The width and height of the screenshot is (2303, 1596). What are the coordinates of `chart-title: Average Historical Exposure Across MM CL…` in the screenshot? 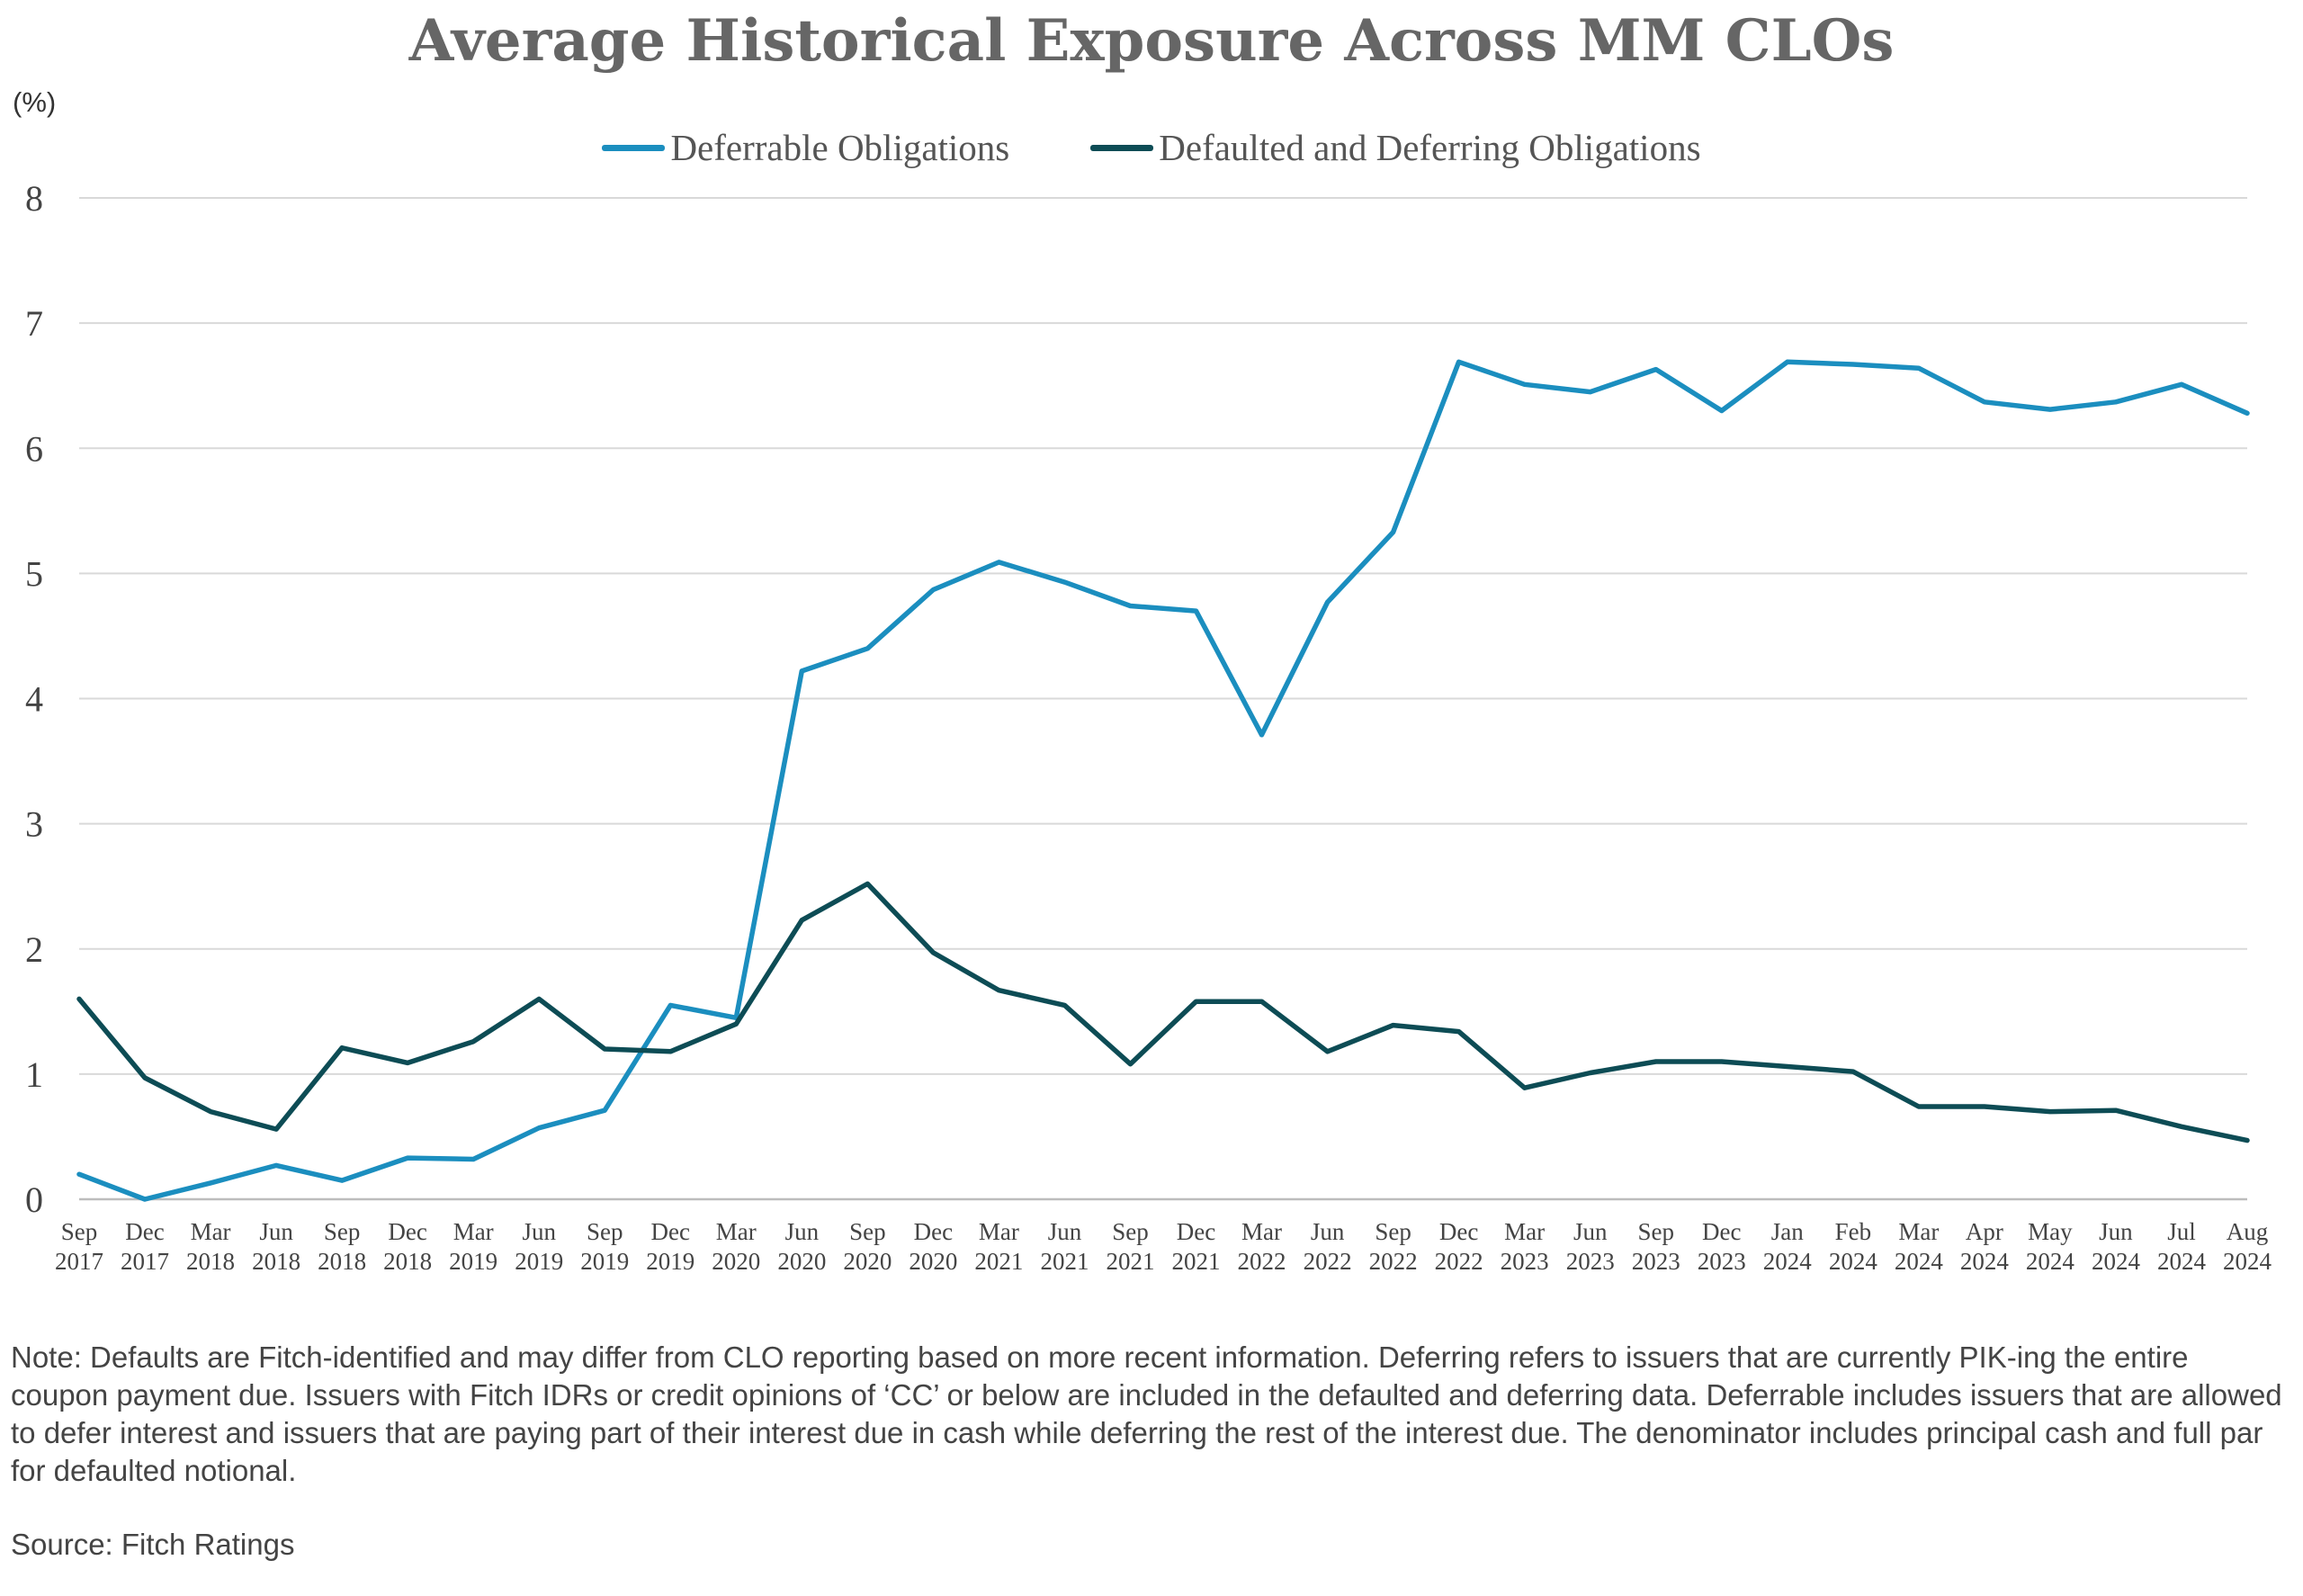 It's located at (1151, 41).